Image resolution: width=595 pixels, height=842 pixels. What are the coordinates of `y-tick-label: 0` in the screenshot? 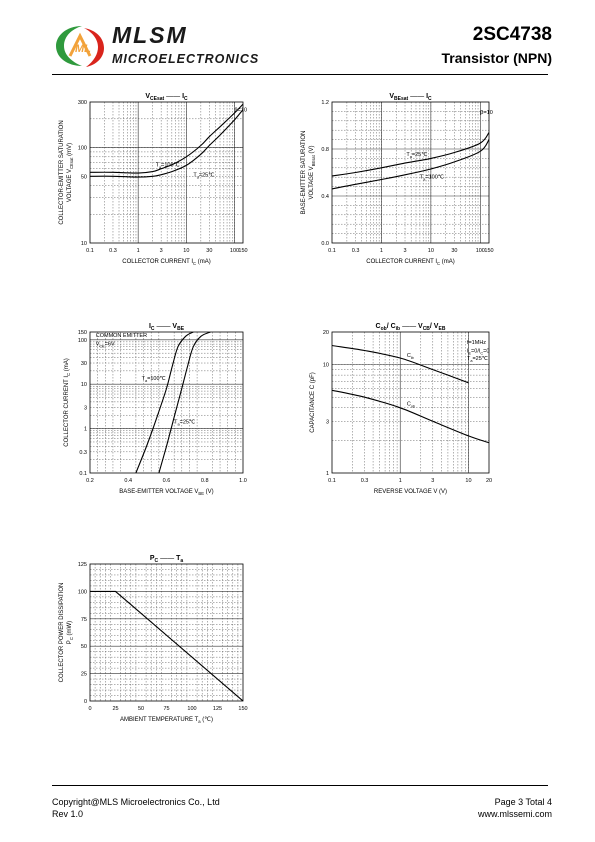 It's located at (85, 702).